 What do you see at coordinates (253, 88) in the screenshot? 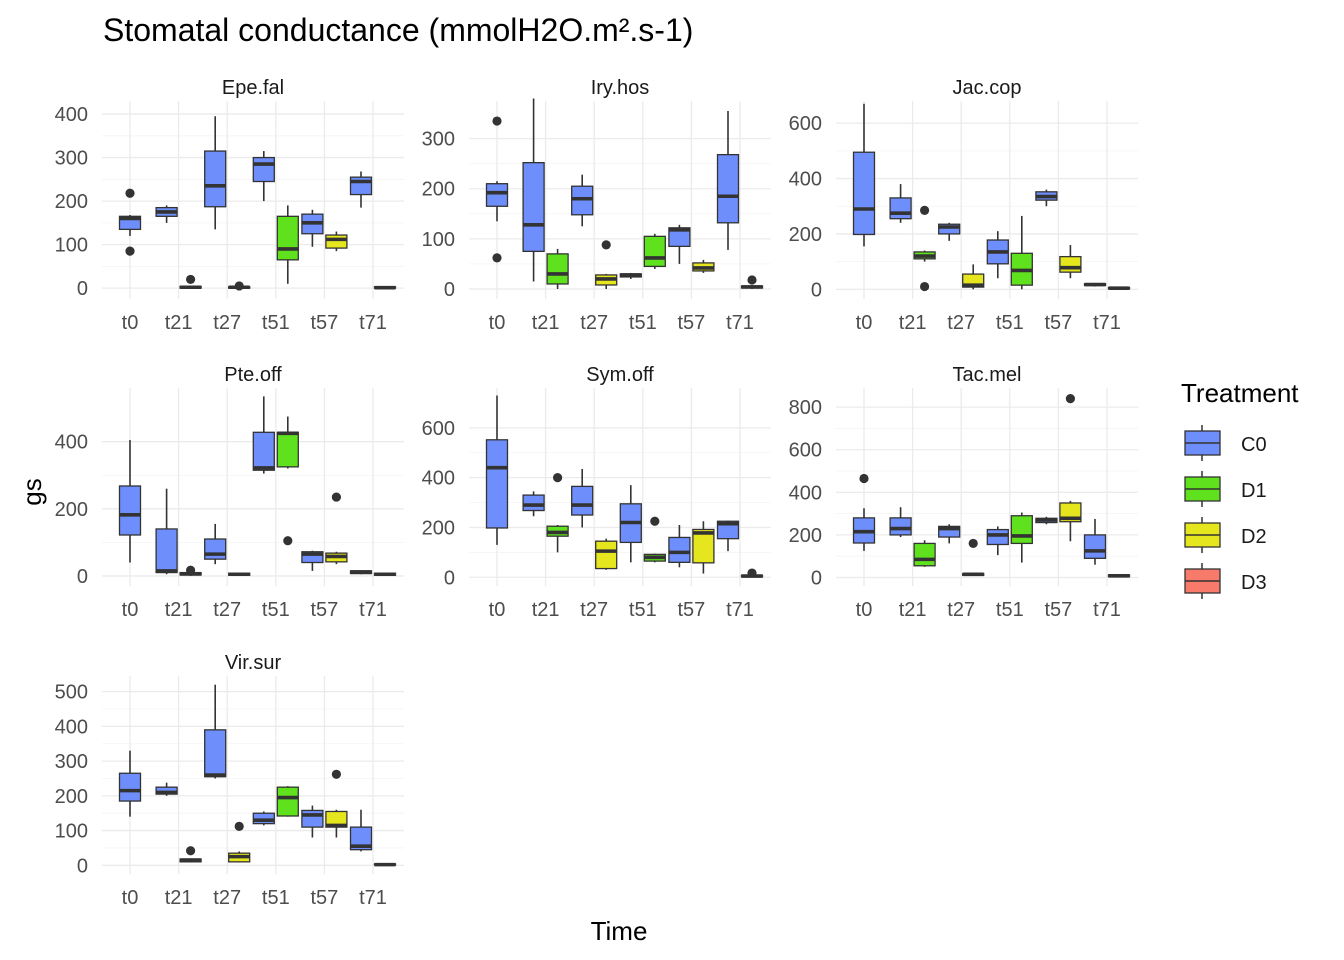
I see `facet-strip-label: Epe.fal` at bounding box center [253, 88].